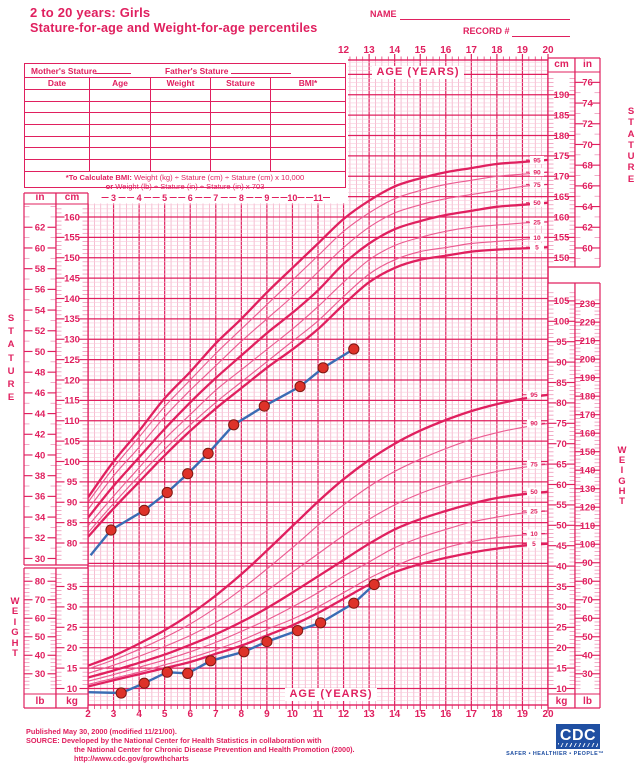  Describe the element at coordinates (40, 379) in the screenshot. I see `stature-scale-left-in: 62 60 58 56 54 52 50 48 46 44 42 40 38 36 34 32 30 in` at that location.